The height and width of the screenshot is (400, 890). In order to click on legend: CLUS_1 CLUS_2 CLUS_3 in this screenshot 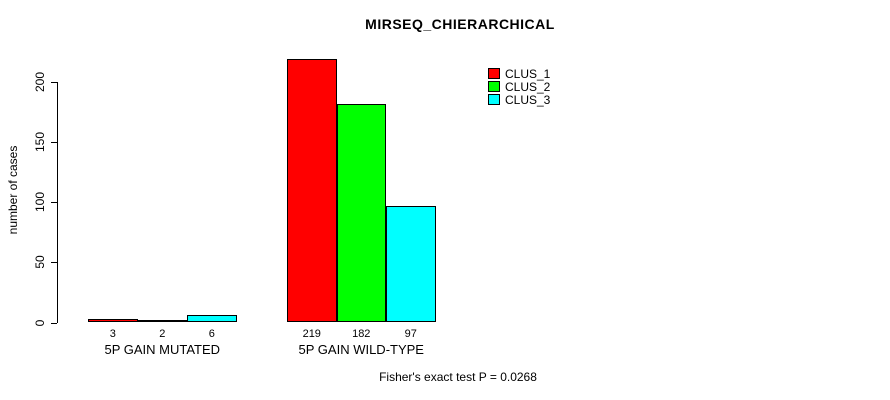, I will do `click(519, 86)`.